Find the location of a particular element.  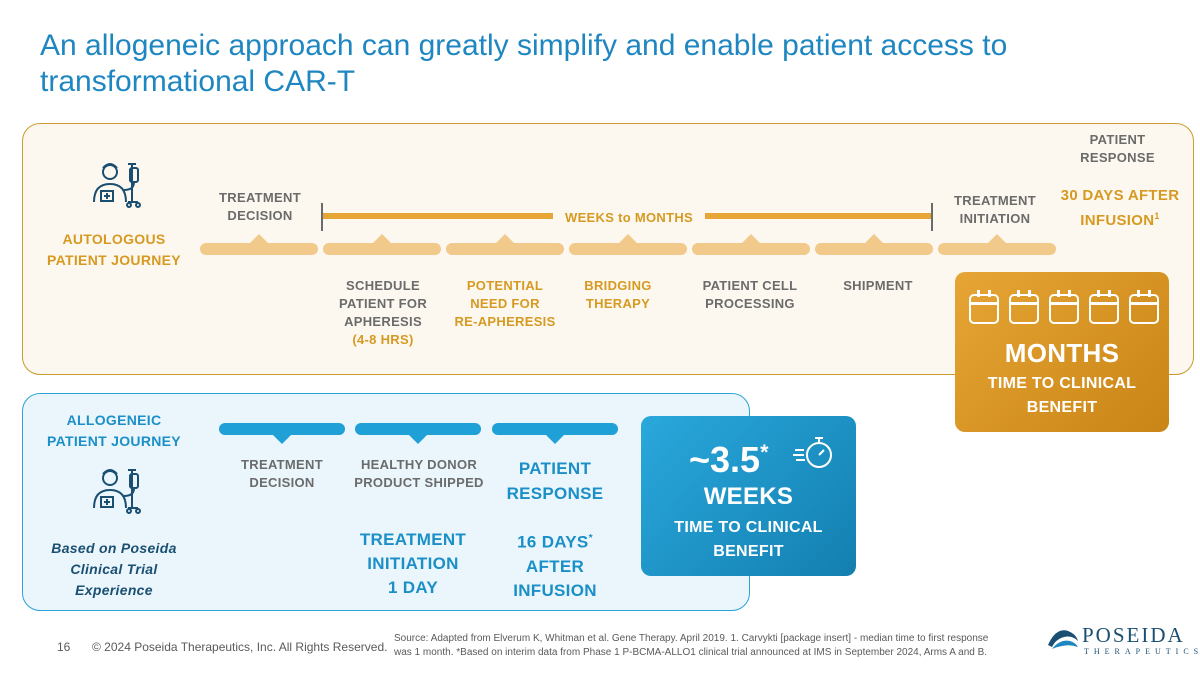

allogeneic-label: ALLOGENEIC PATIENT JOURNEY is located at coordinates (114, 430).